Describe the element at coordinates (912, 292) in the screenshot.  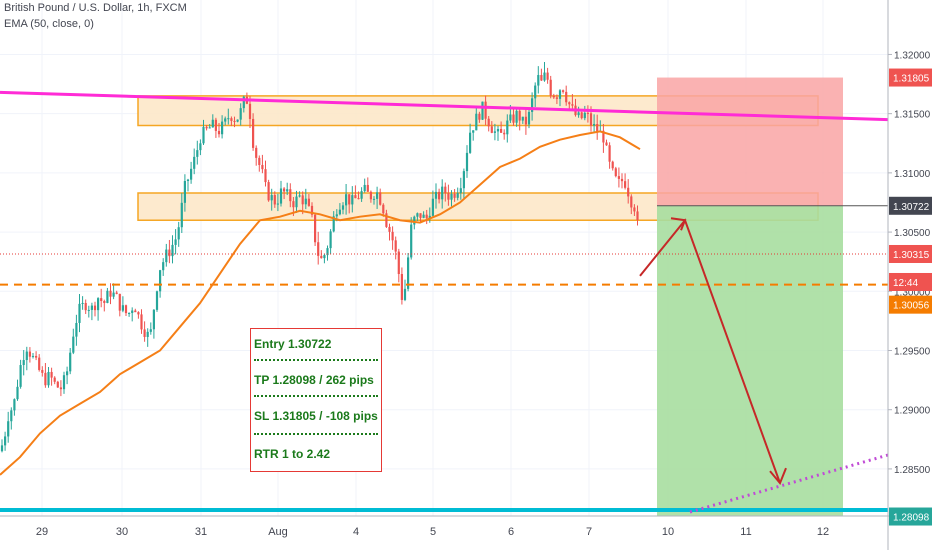
I see `y-tick-label: 1.30000` at that location.